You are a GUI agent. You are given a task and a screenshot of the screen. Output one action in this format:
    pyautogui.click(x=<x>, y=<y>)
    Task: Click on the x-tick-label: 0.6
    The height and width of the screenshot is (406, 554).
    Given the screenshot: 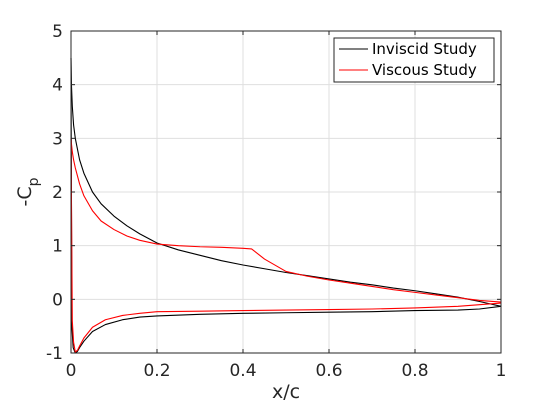 What is the action you would take?
    pyautogui.click(x=328, y=371)
    